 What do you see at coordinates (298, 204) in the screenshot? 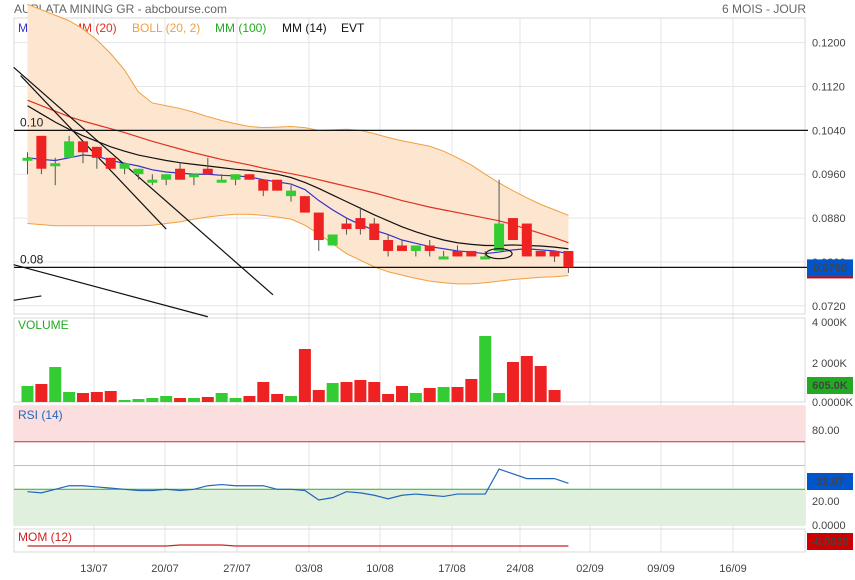
I see `mm7-line` at bounding box center [298, 204].